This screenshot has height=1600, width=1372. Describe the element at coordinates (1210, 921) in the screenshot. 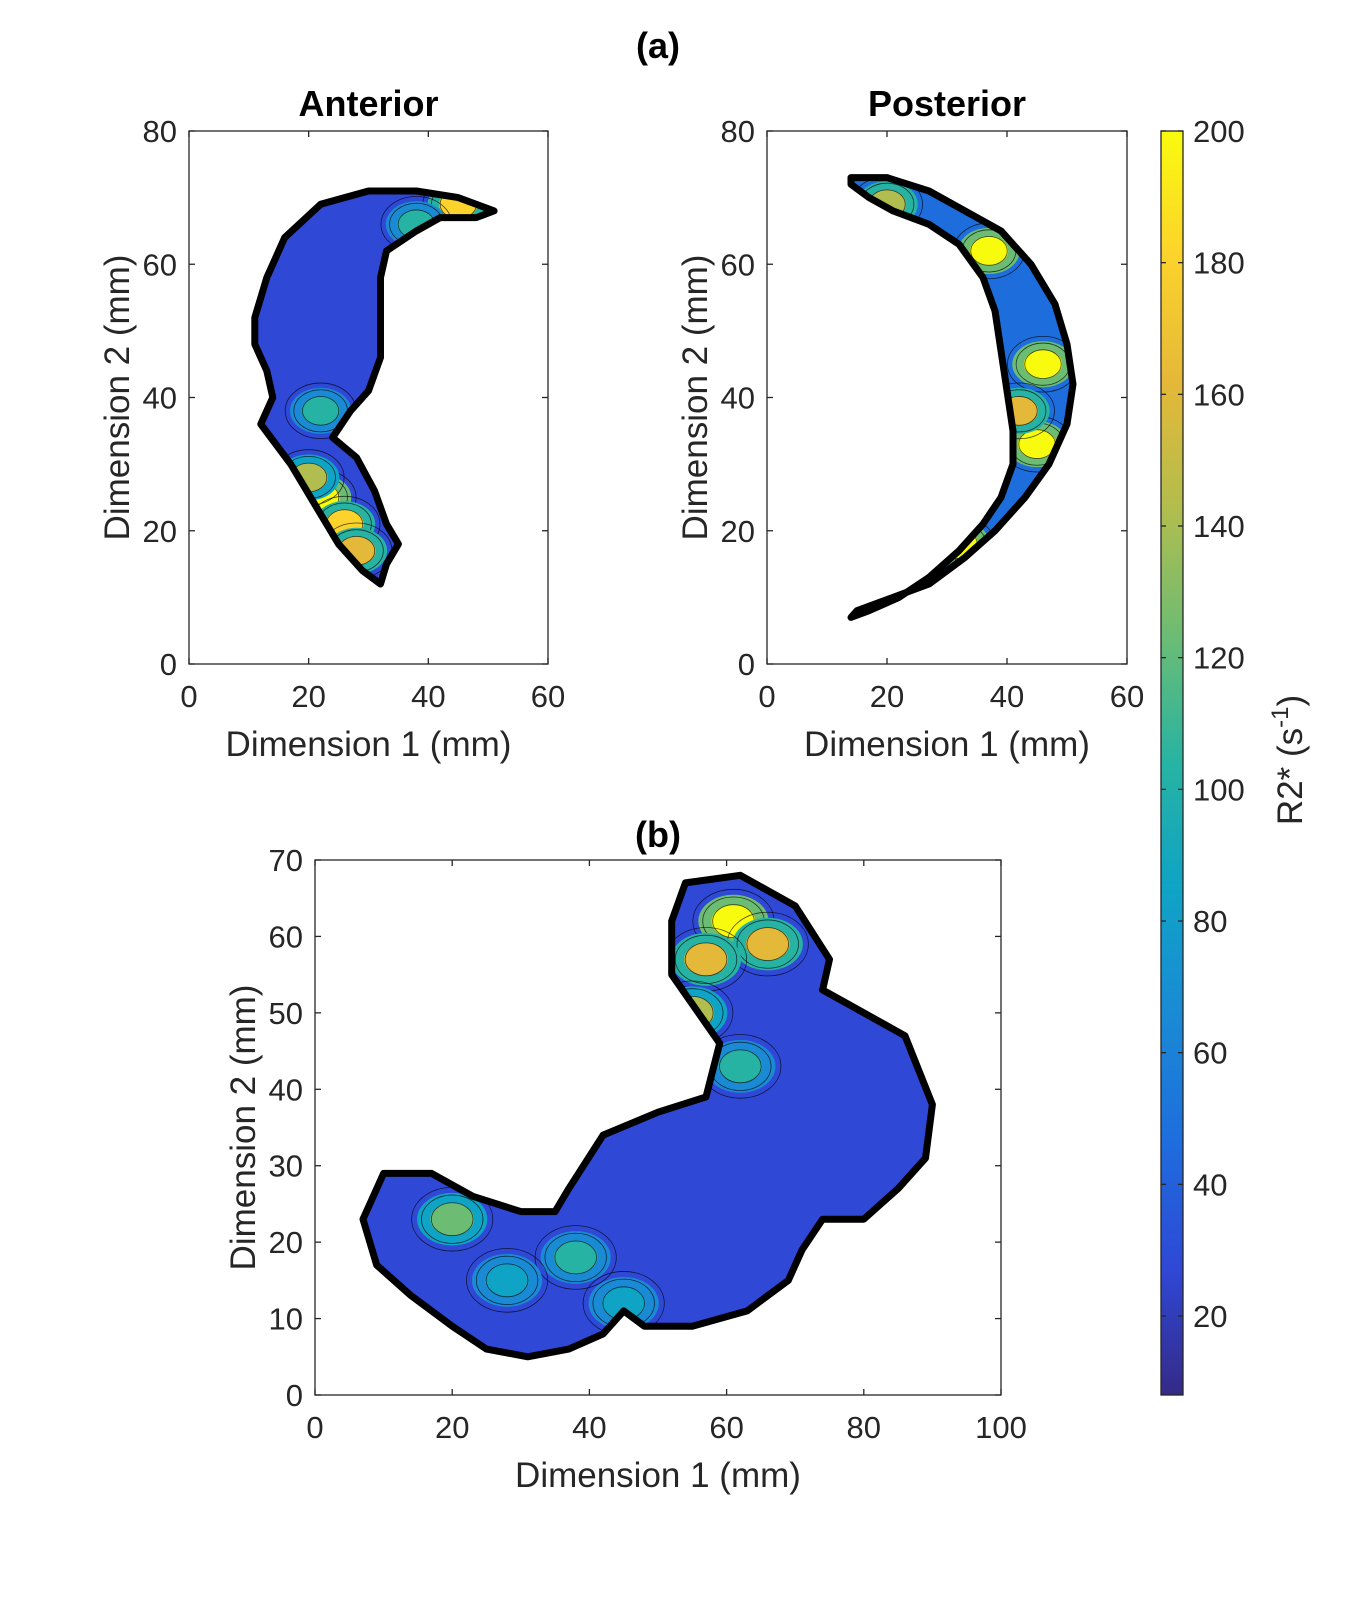

I see `colorbar-tick-label: 80` at that location.